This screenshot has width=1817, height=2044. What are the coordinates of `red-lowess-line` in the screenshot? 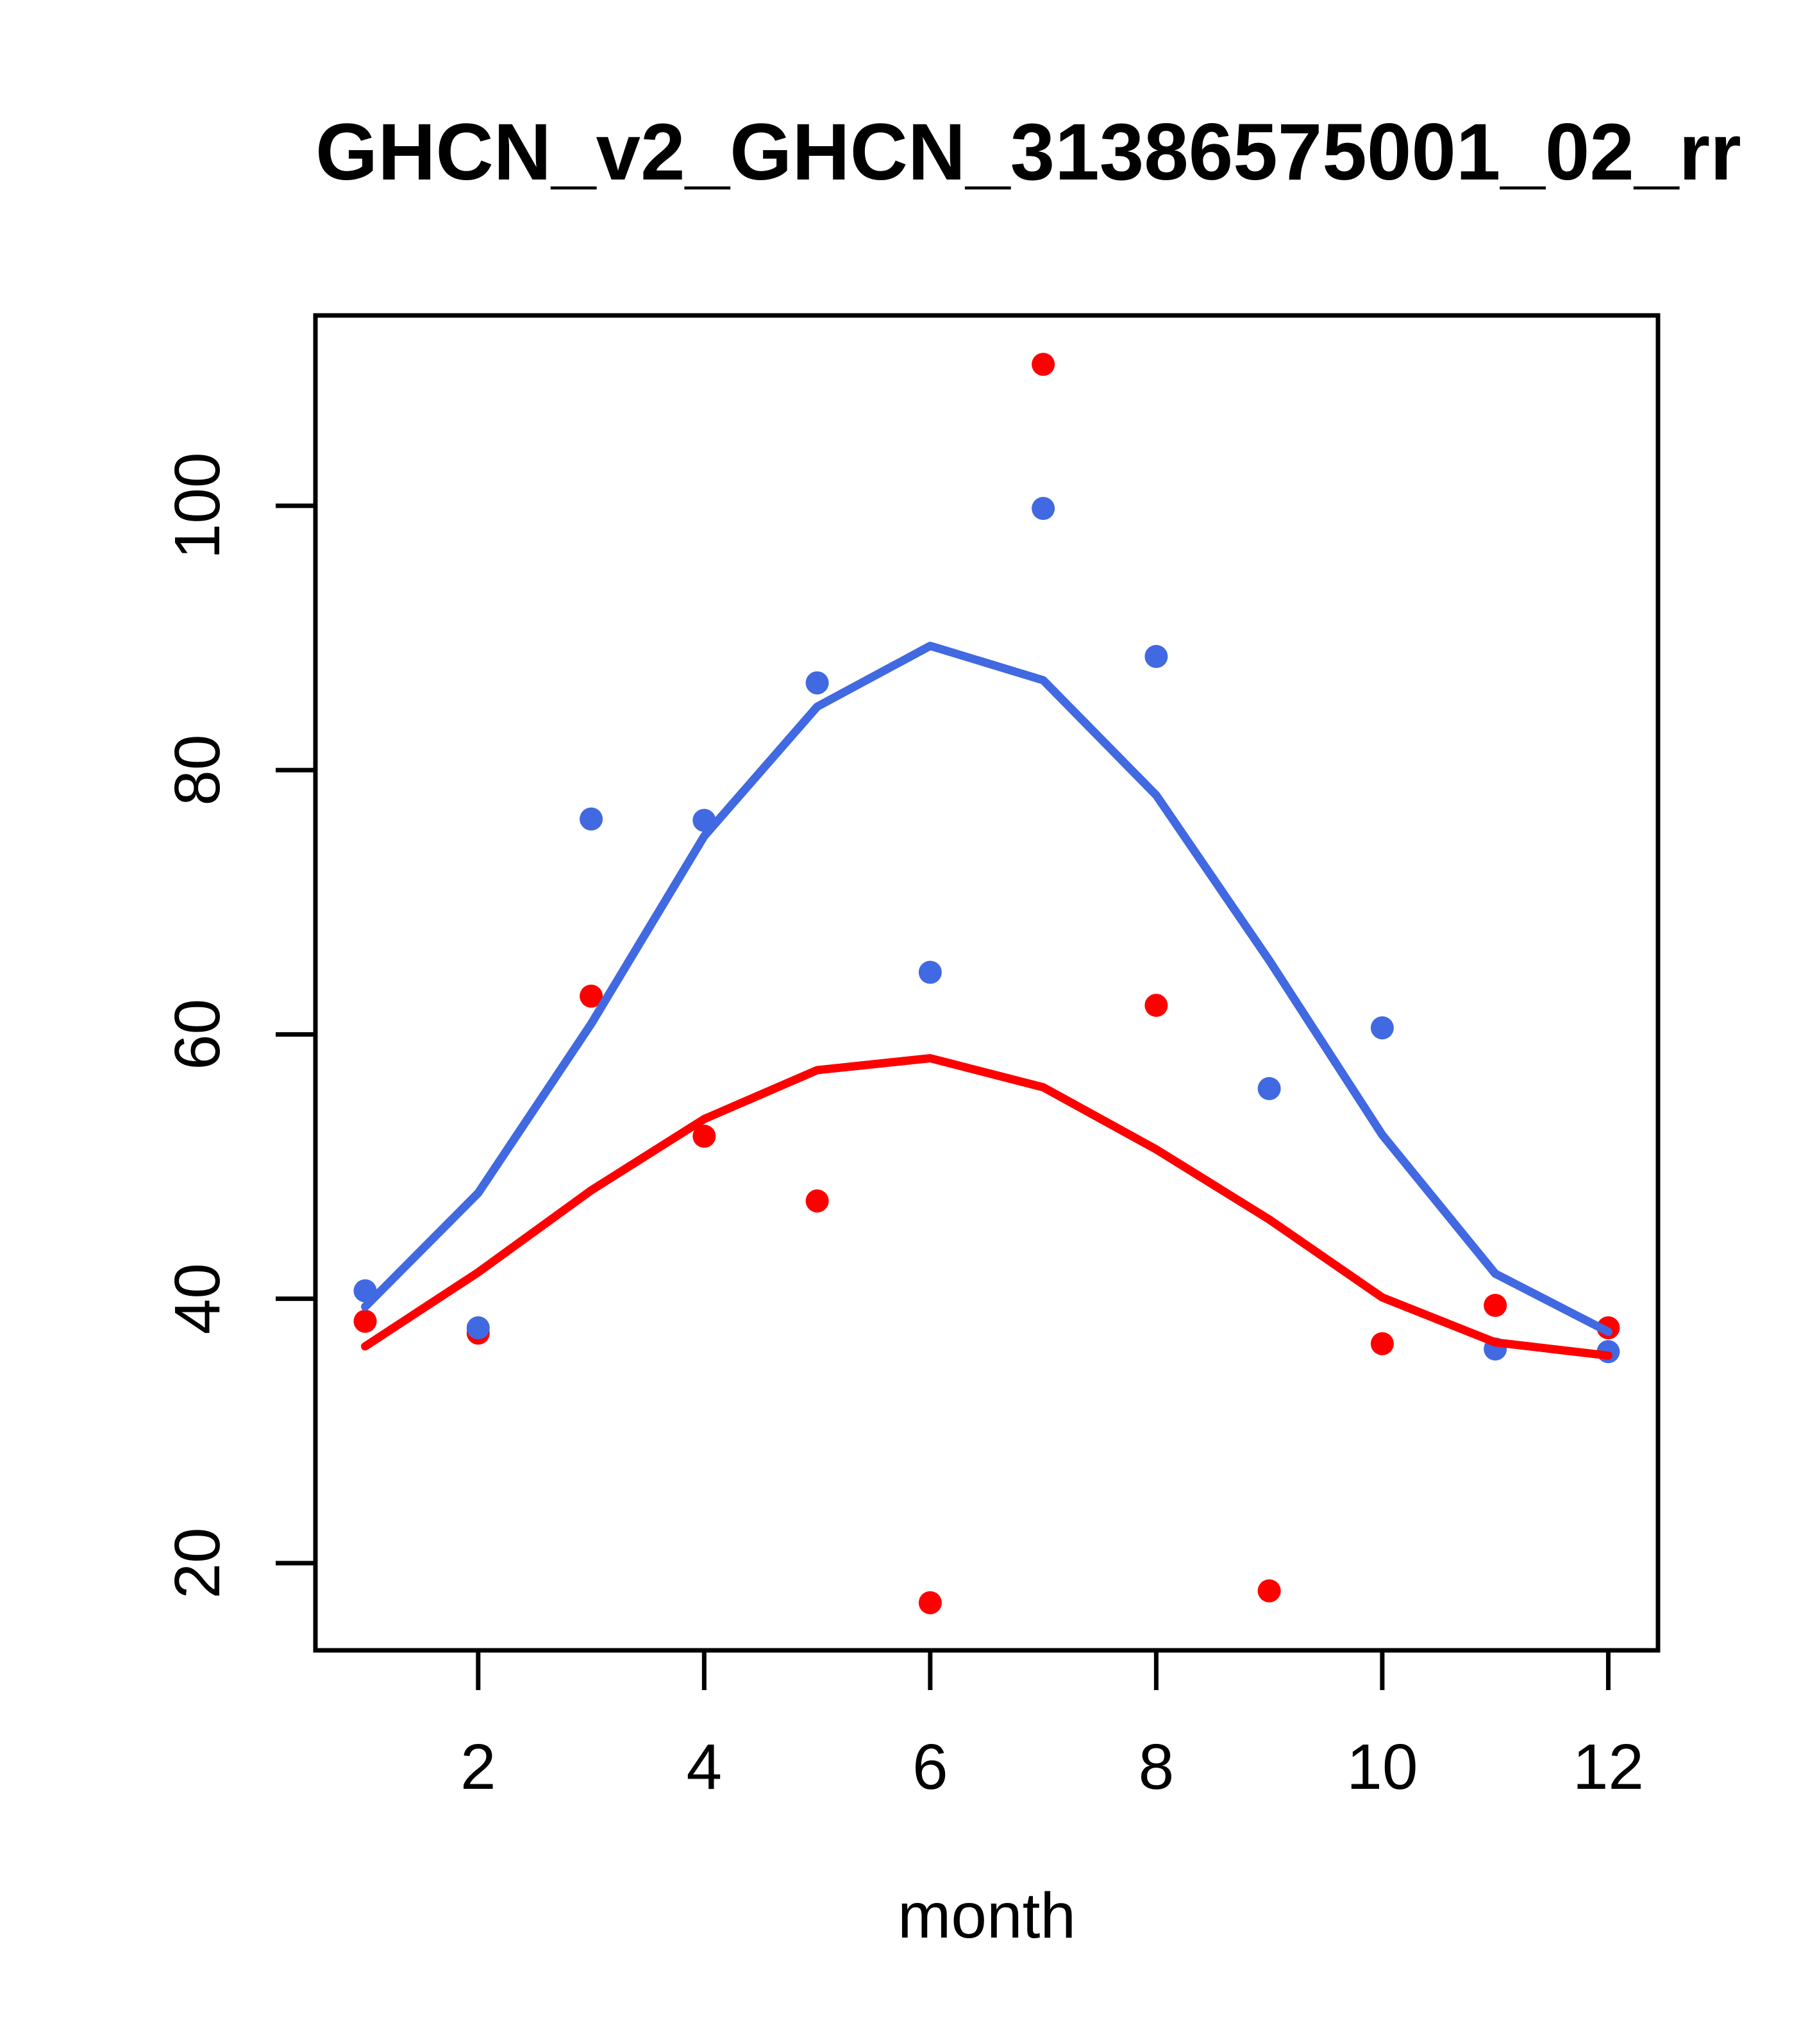 It's located at (986, 1206).